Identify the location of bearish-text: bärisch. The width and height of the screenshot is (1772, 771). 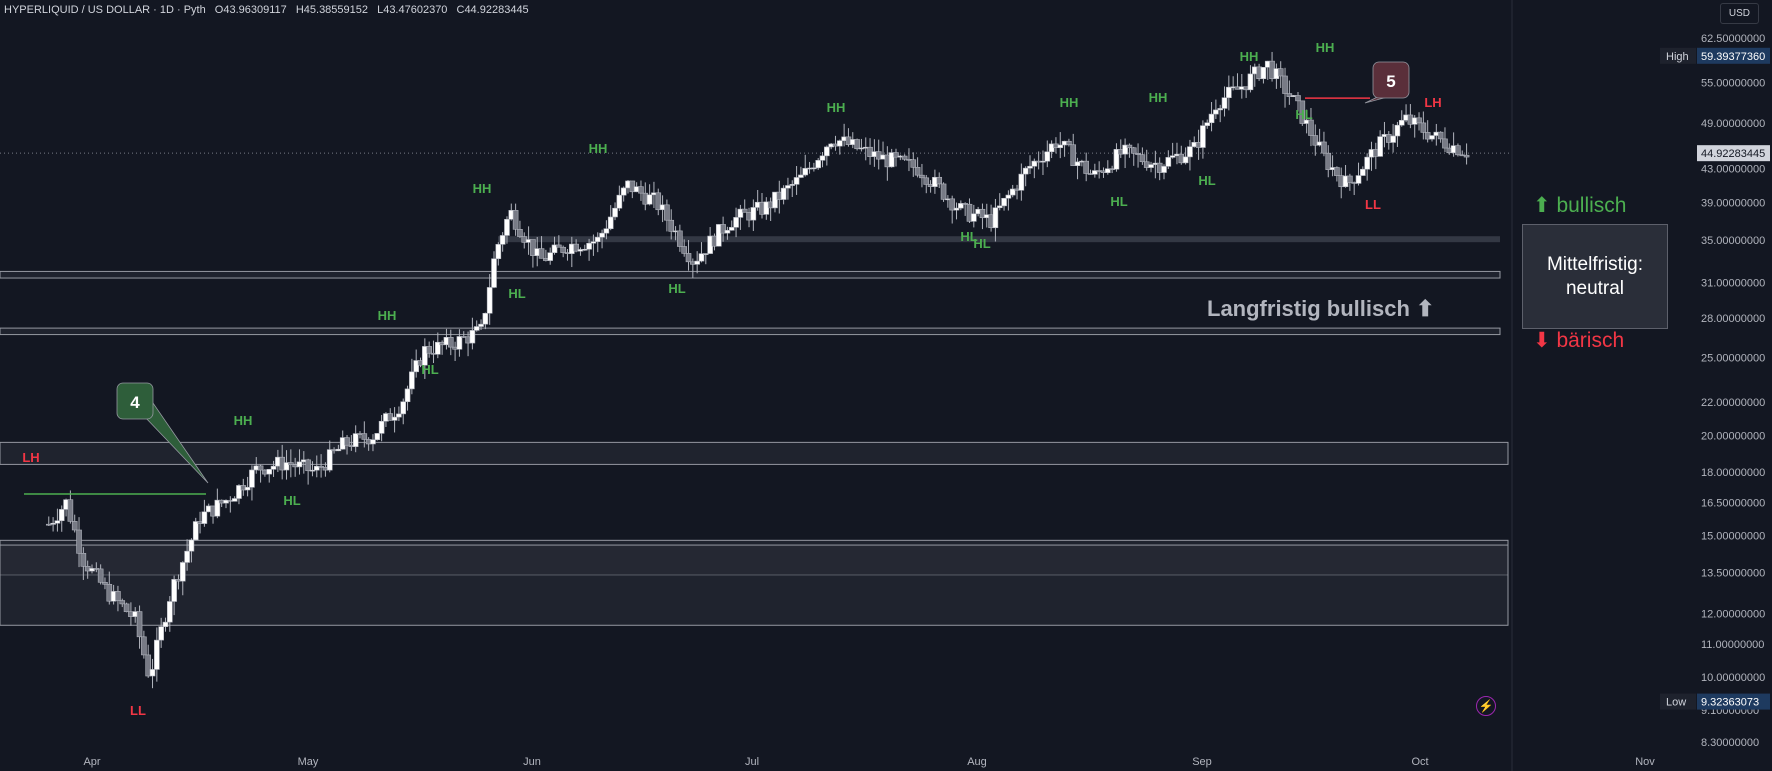
(1590, 340).